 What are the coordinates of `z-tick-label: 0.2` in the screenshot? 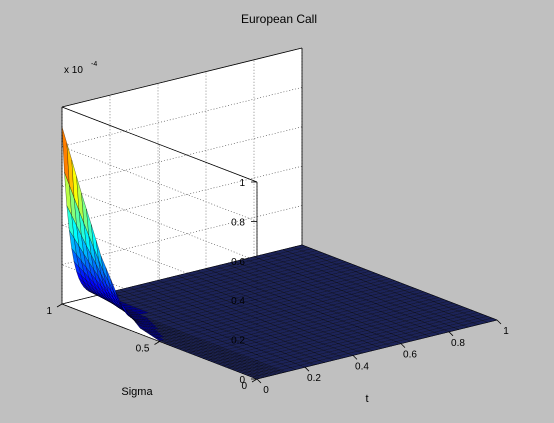 It's located at (238, 341).